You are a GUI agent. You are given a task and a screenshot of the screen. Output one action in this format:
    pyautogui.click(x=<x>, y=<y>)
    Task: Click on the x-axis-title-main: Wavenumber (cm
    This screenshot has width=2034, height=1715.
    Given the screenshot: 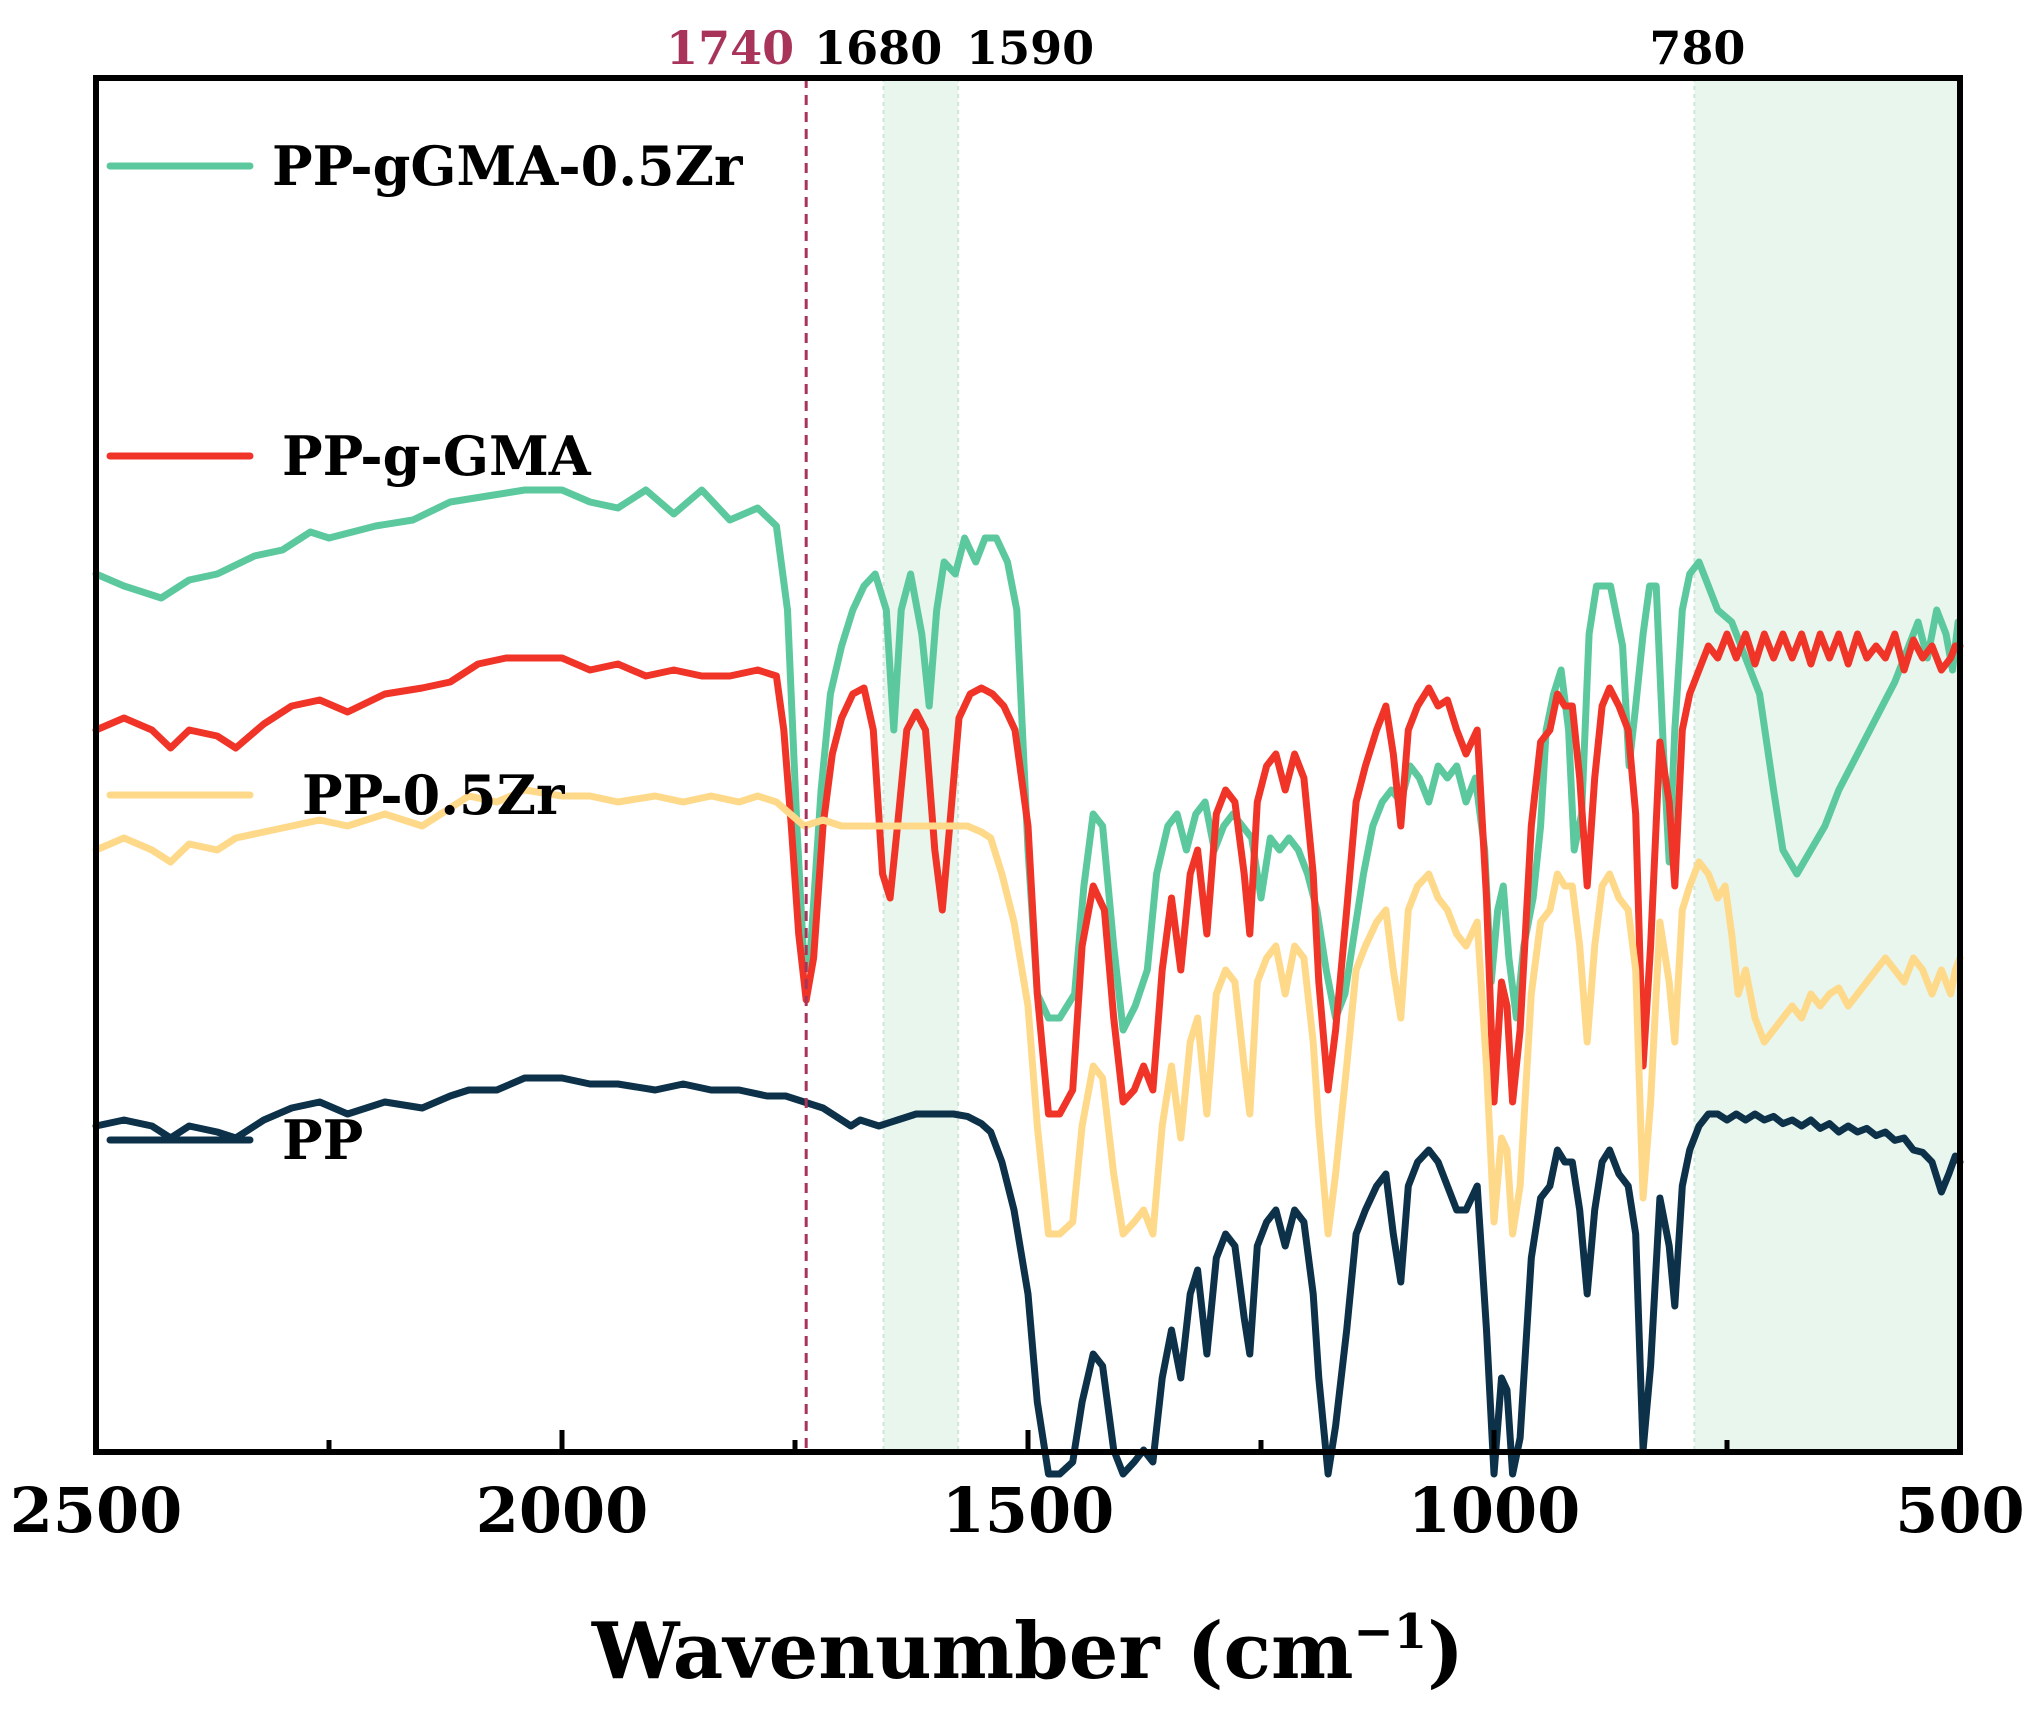 What is the action you would take?
    pyautogui.click(x=972, y=1651)
    